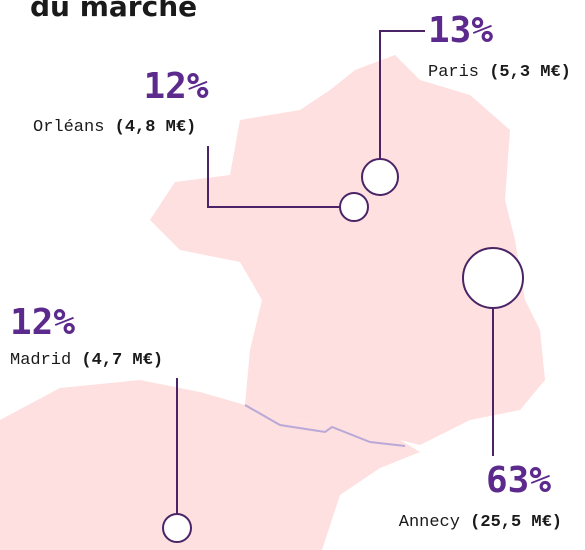  Describe the element at coordinates (68, 127) in the screenshot. I see `location-name: Orléans` at that location.